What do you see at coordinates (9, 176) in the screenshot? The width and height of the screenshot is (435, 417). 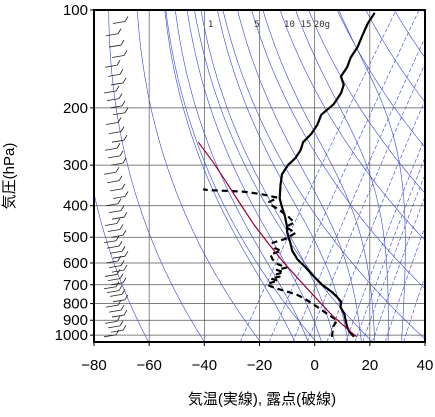 I see `y-axis-label: 気圧(hPa)` at bounding box center [9, 176].